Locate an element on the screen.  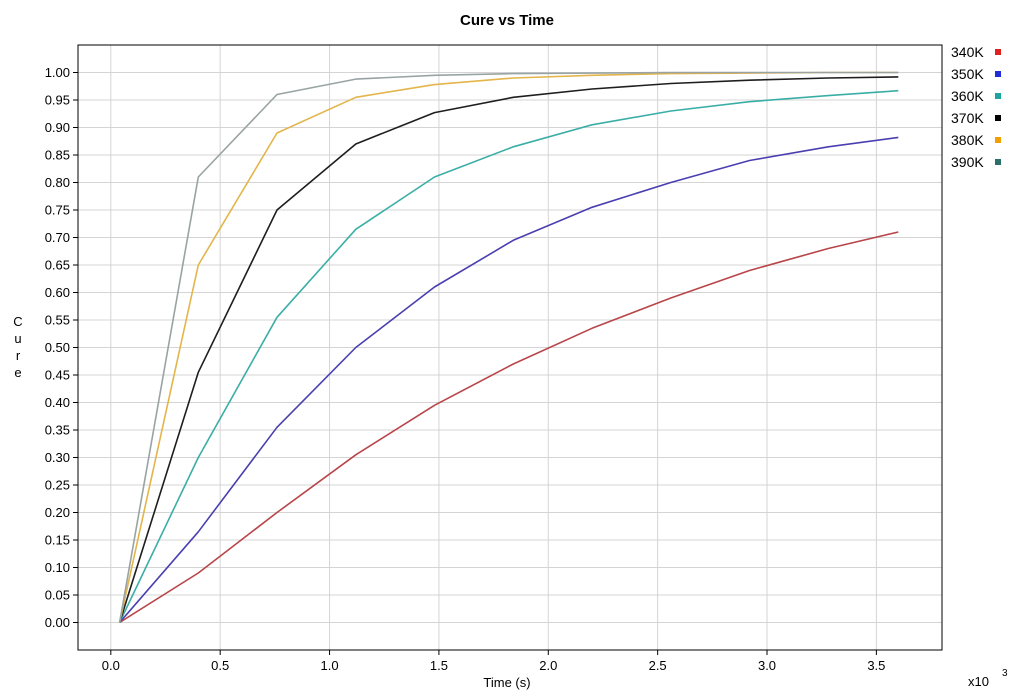
chart-title: Cure vs Time is located at coordinates (507, 20).